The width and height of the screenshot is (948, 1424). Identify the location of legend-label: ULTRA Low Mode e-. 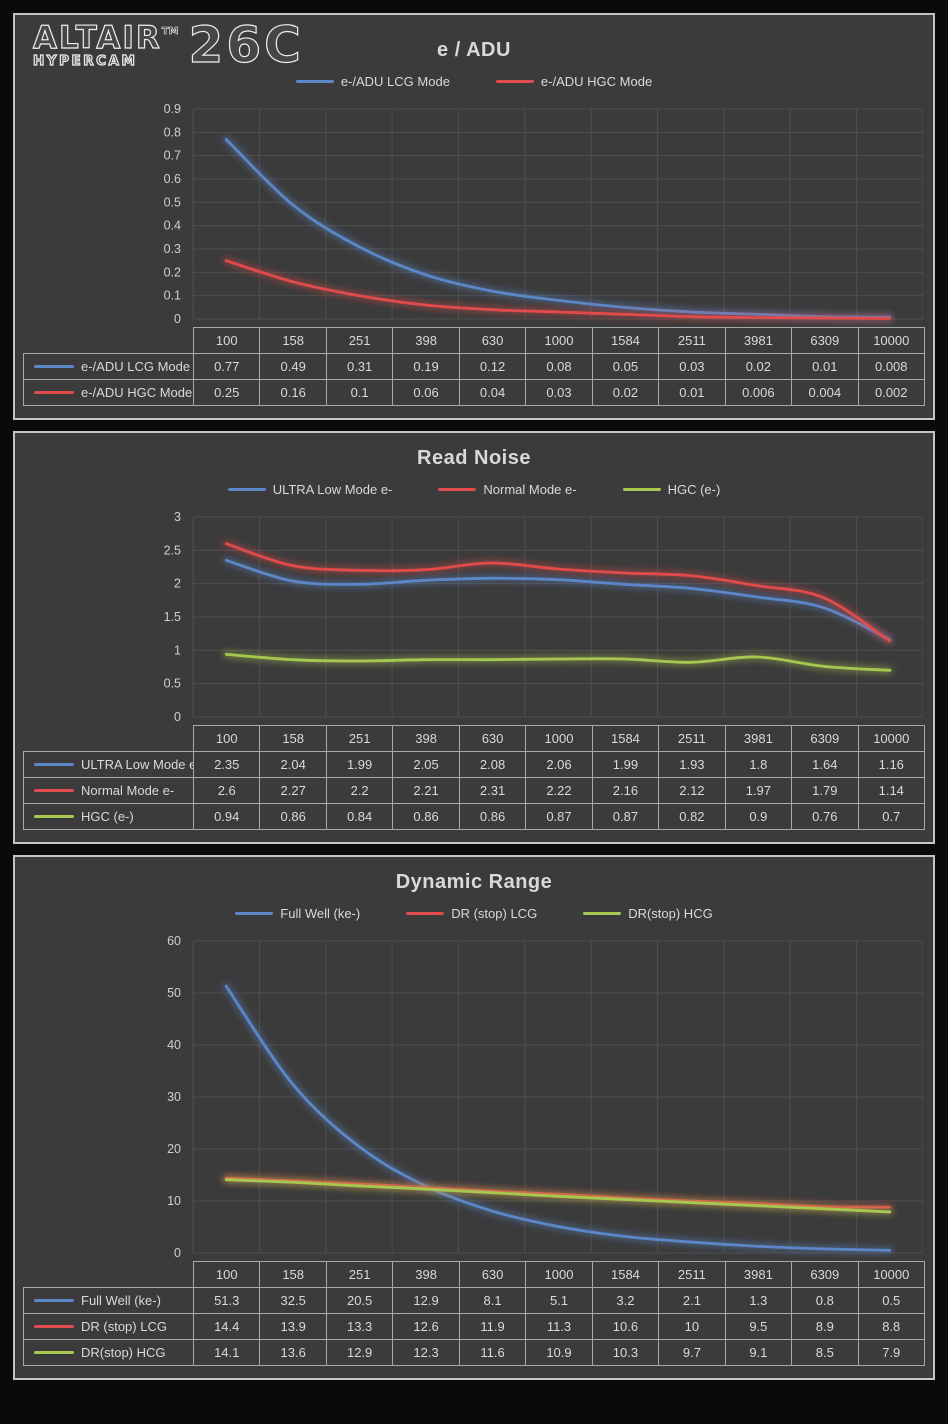
(332, 489).